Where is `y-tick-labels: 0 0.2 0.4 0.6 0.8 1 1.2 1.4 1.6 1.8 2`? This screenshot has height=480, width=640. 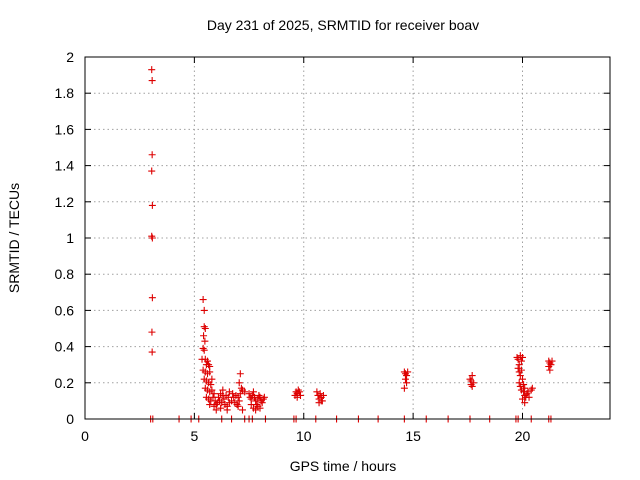 y-tick-labels: 0 0.2 0.4 0.6 0.8 1 1.2 1.4 1.6 1.8 2 is located at coordinates (65, 238).